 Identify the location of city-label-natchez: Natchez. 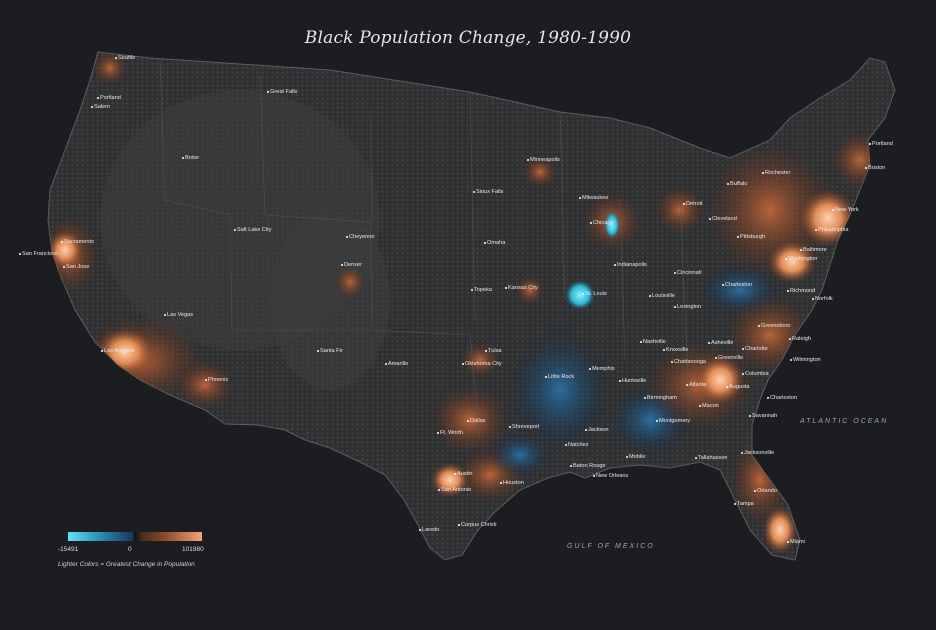
(577, 445).